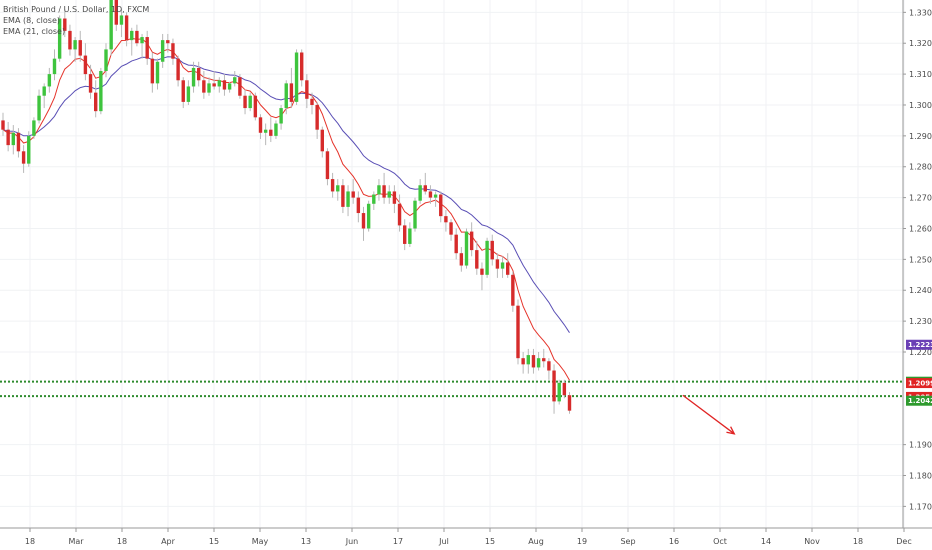  Describe the element at coordinates (920, 352) in the screenshot. I see `y-tick-label: 1.22000` at that location.